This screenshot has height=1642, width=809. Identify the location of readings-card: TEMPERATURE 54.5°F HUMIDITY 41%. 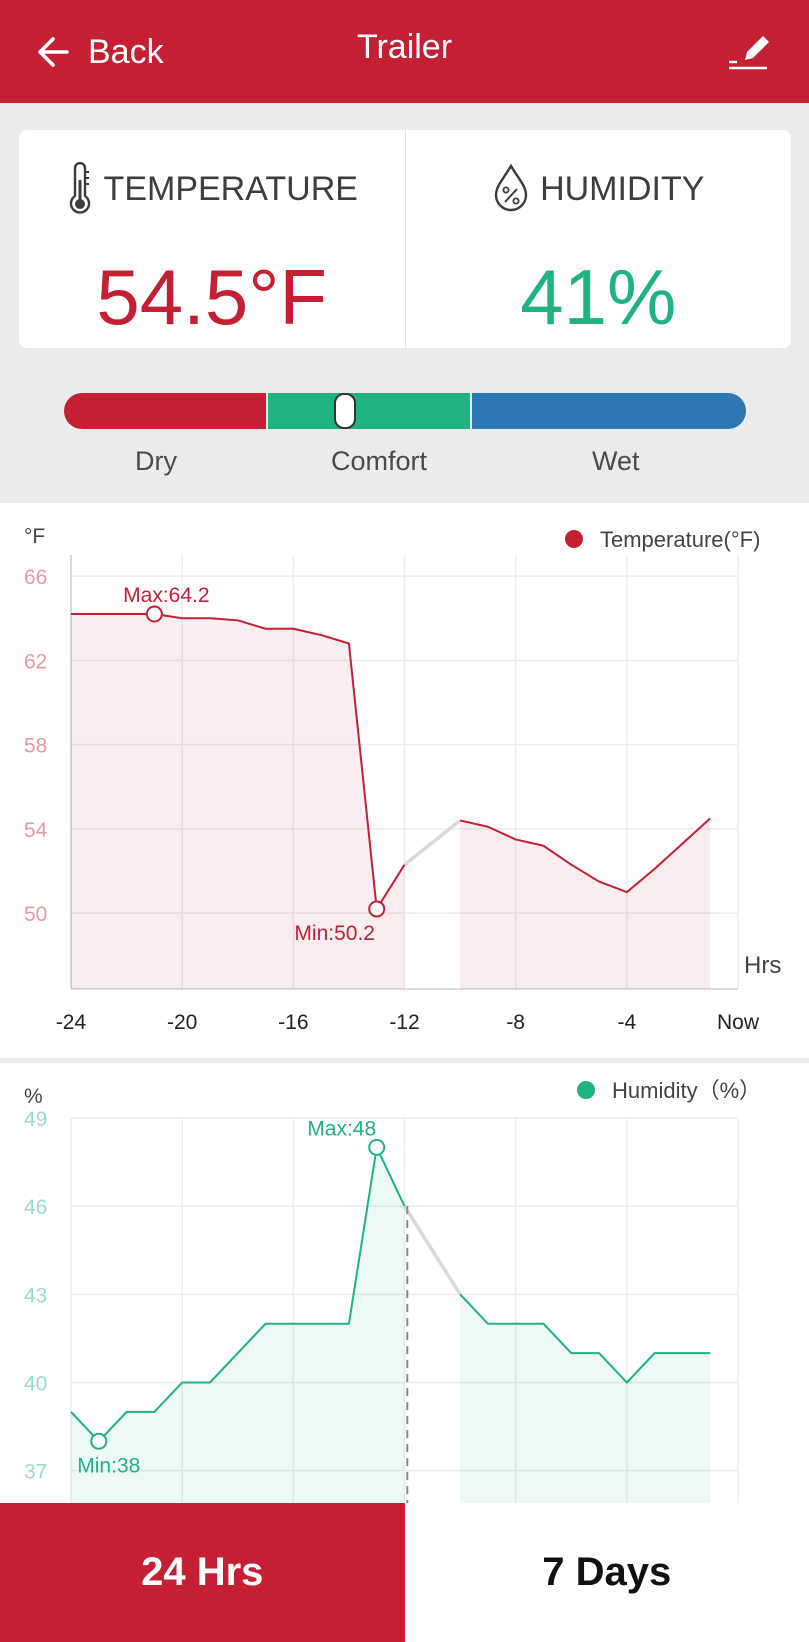
(405, 239).